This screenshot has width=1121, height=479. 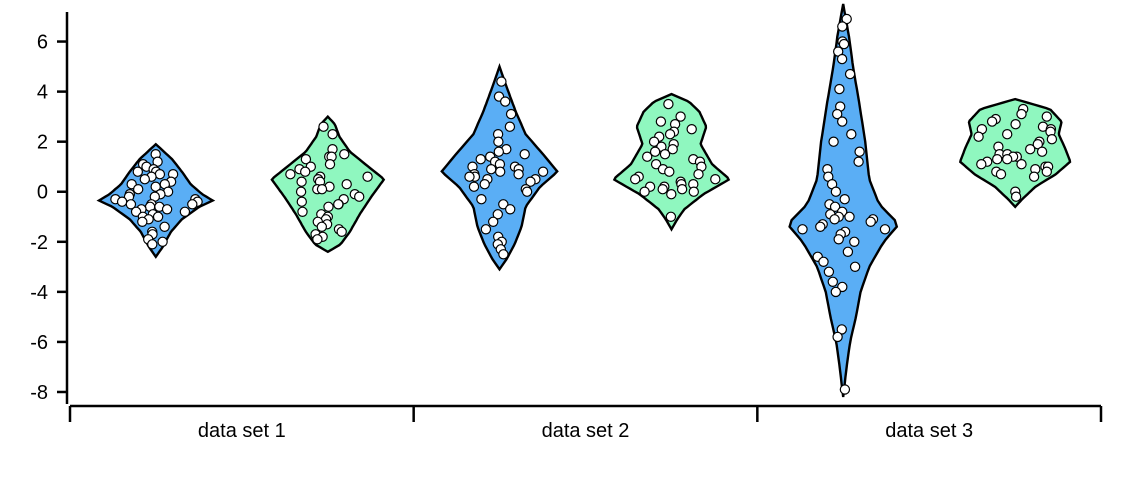 What do you see at coordinates (242, 431) in the screenshot?
I see `x-category-label: data set 1` at bounding box center [242, 431].